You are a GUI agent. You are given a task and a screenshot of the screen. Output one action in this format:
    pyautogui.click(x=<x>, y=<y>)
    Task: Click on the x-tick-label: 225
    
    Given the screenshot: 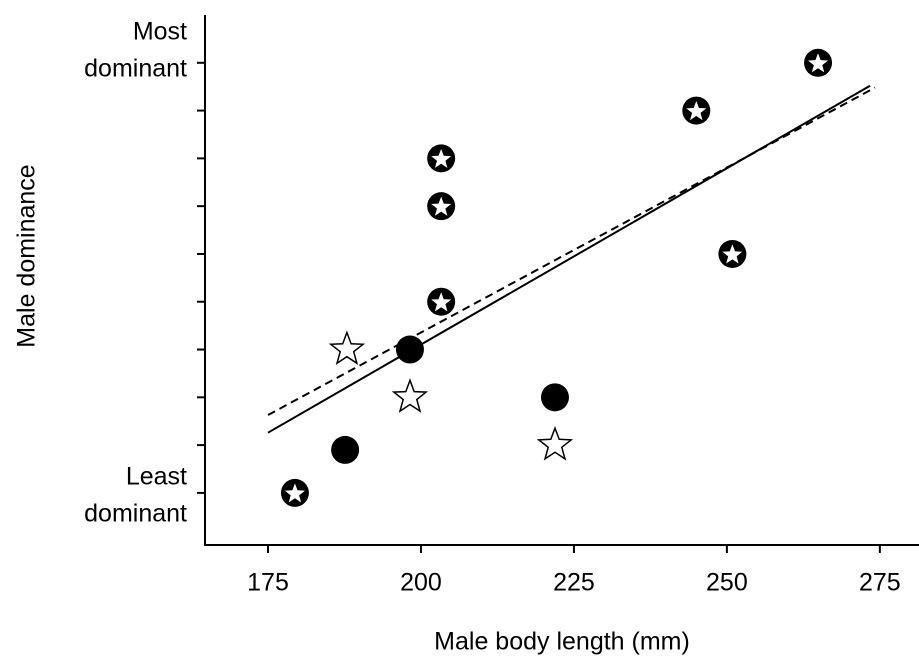 What is the action you would take?
    pyautogui.click(x=574, y=583)
    